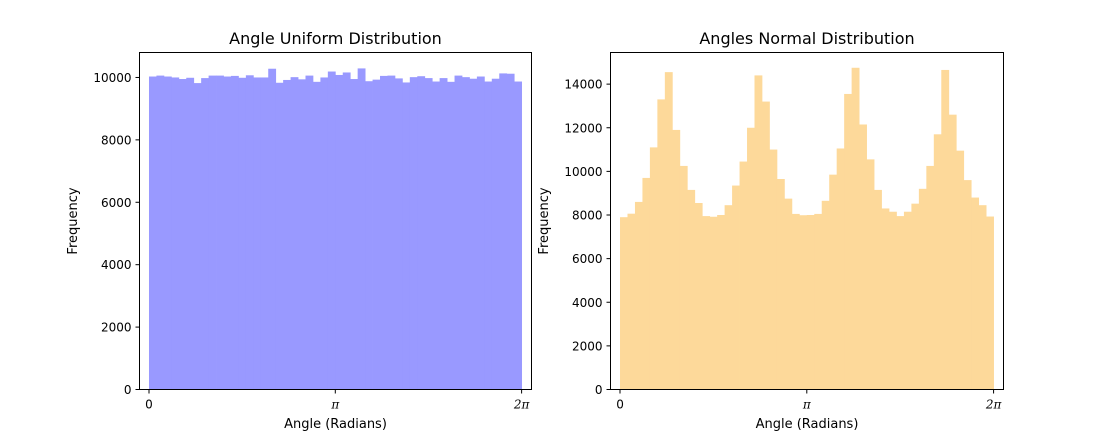  Describe the element at coordinates (338, 400) in the screenshot. I see `x-axis-ticks: 0 π 2π` at that location.